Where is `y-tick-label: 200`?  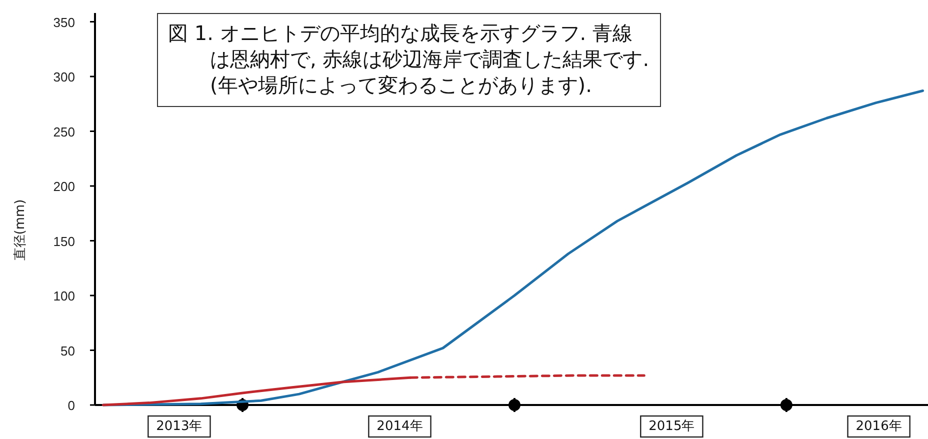
y-tick-label: 200 is located at coordinates (64, 186).